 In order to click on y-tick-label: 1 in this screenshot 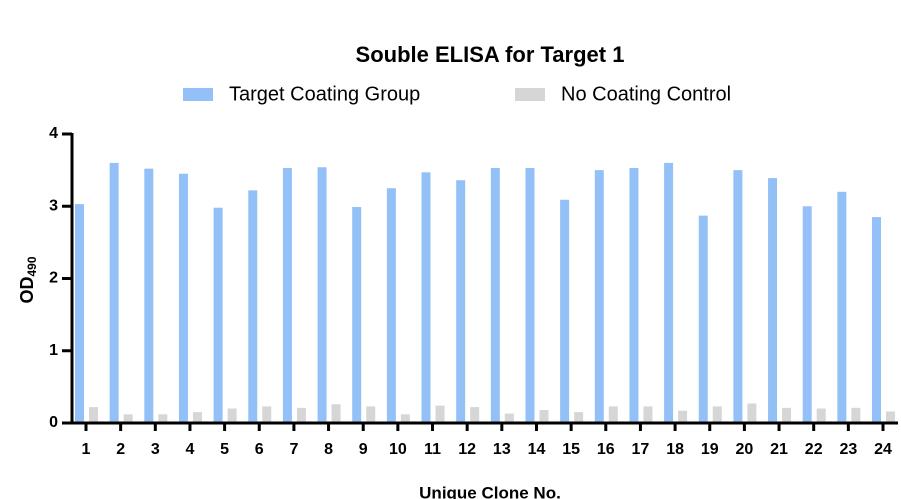, I will do `click(53, 350)`.